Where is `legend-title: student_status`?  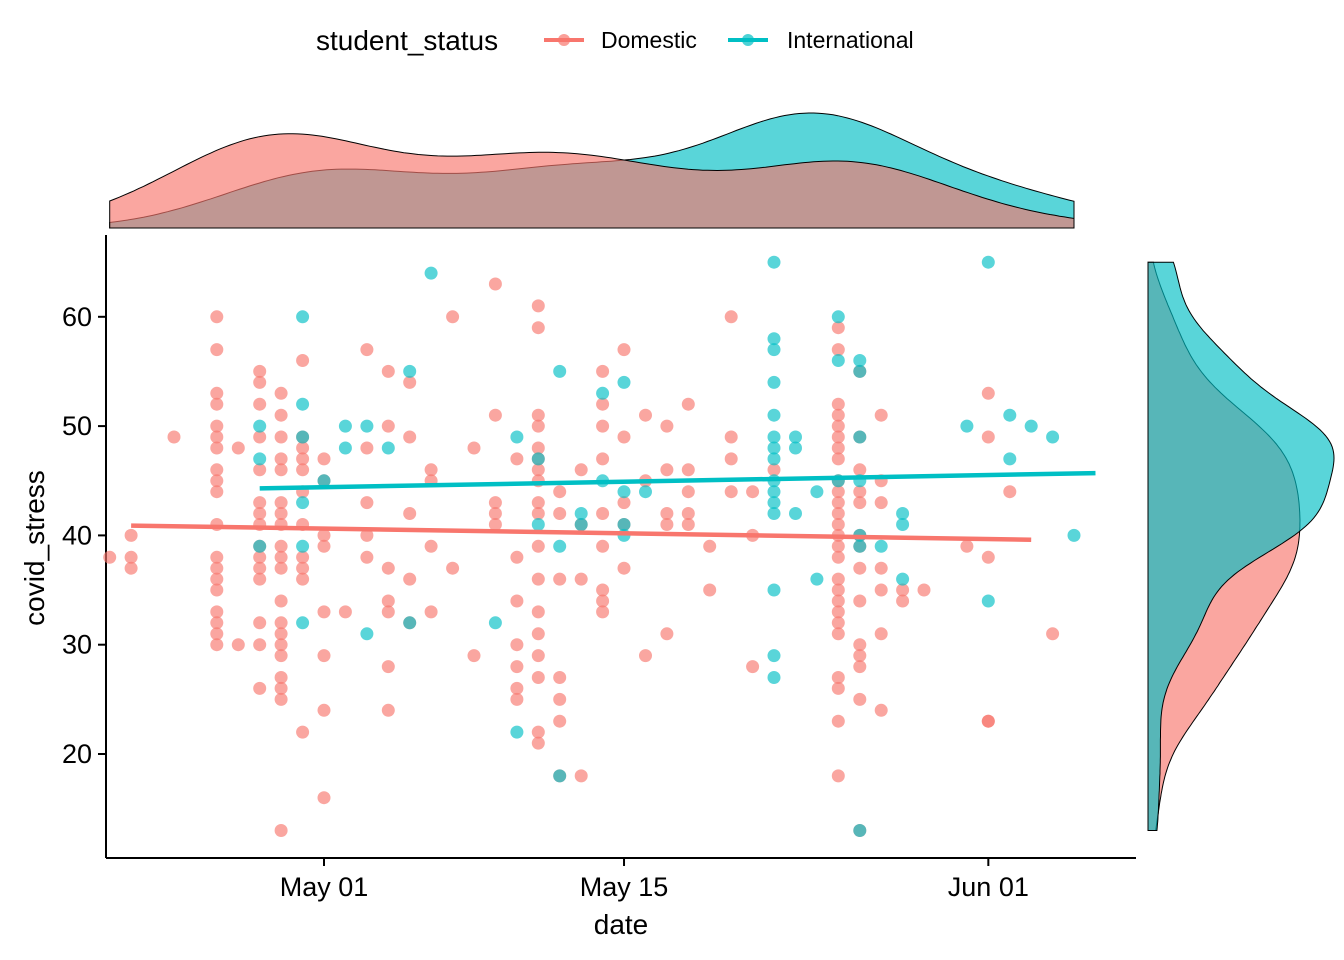
legend-title: student_status is located at coordinates (407, 40).